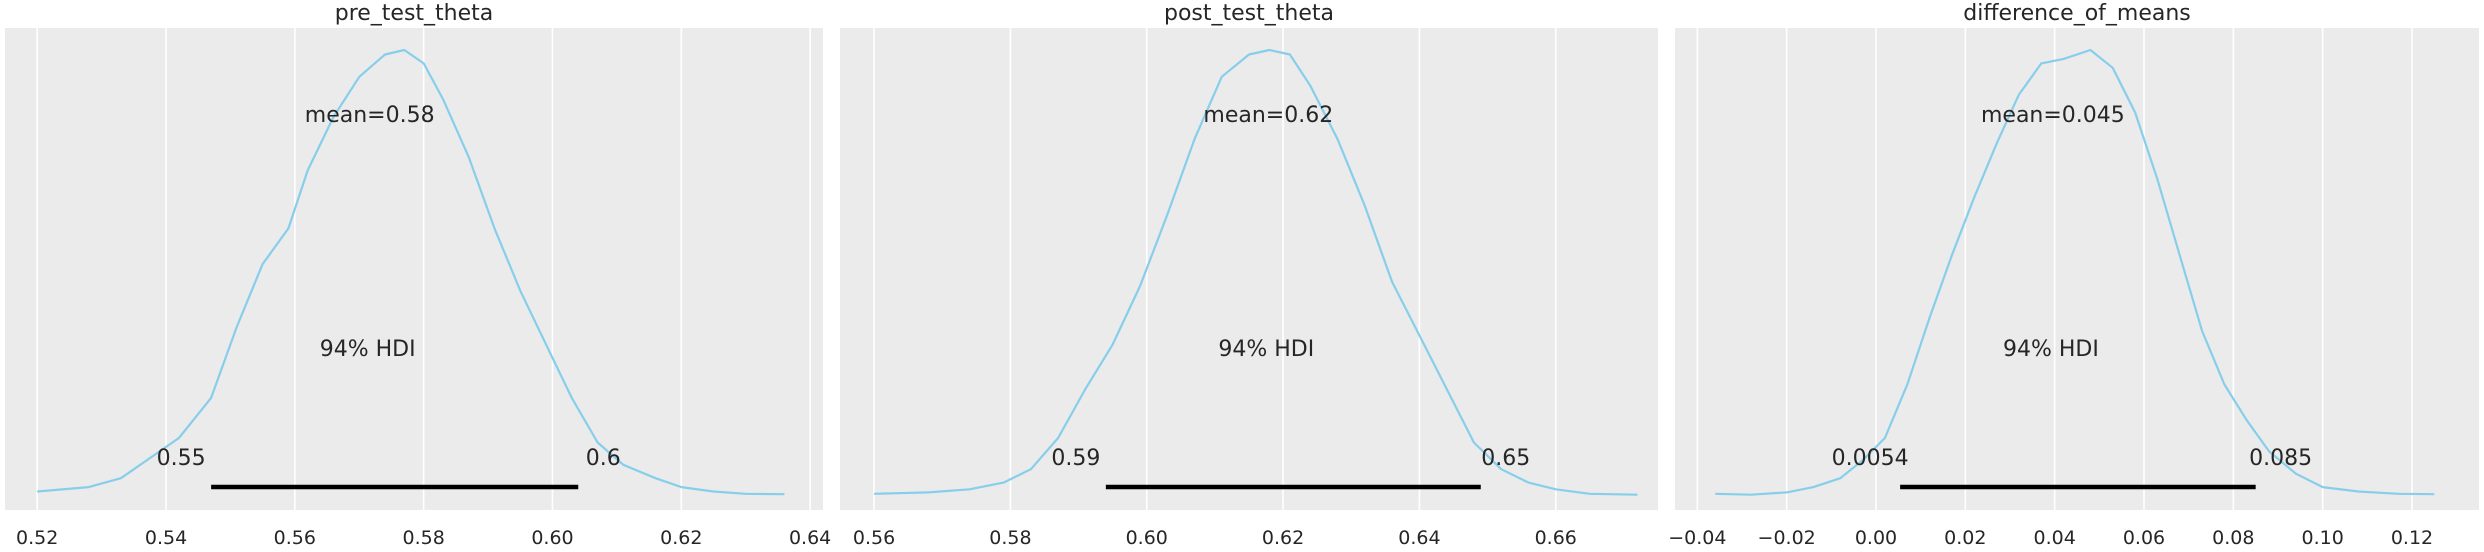  I want to click on x-tick-label: 0.66, so click(1556, 538).